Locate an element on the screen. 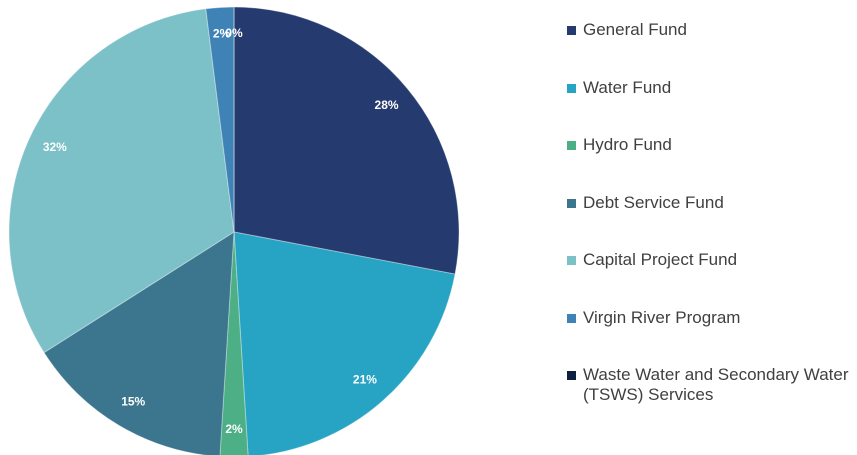 The height and width of the screenshot is (455, 857). legend-label: Capital Project Fund is located at coordinates (660, 259).